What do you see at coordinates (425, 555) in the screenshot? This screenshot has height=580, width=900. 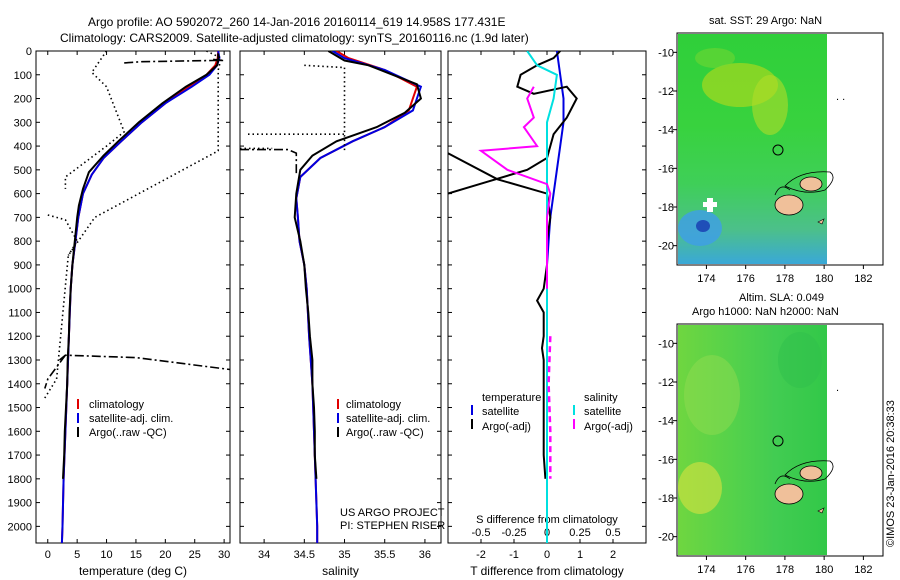 I see `x-tick-label: 36` at bounding box center [425, 555].